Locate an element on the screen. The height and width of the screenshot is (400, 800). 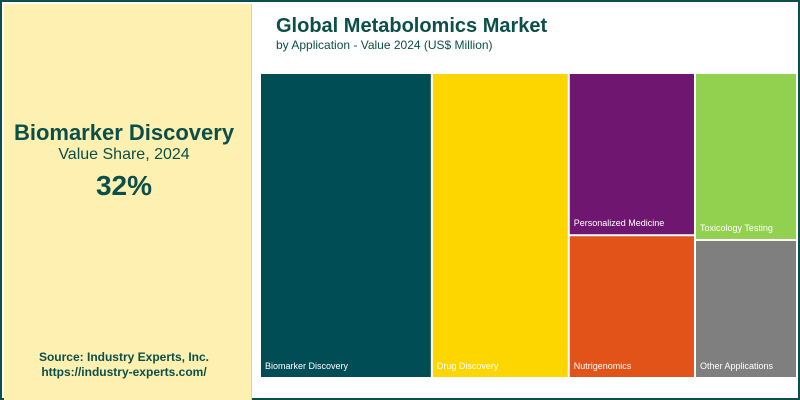
chart-title: Global Metabolomics Market is located at coordinates (412, 26).